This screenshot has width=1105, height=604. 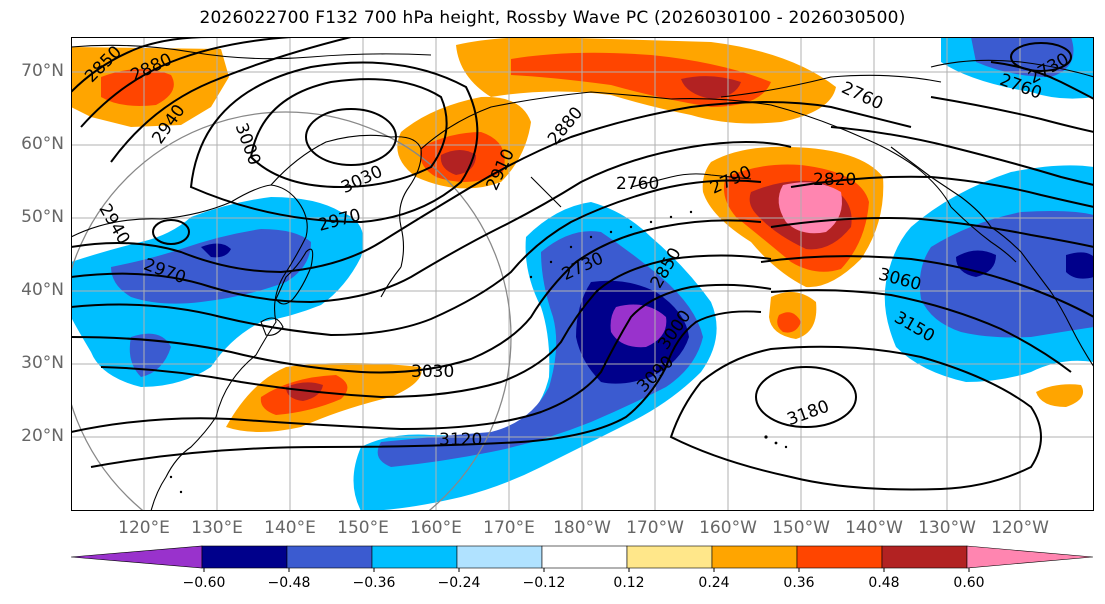 What do you see at coordinates (42, 363) in the screenshot?
I see `lat-label-30n: 30°N` at bounding box center [42, 363].